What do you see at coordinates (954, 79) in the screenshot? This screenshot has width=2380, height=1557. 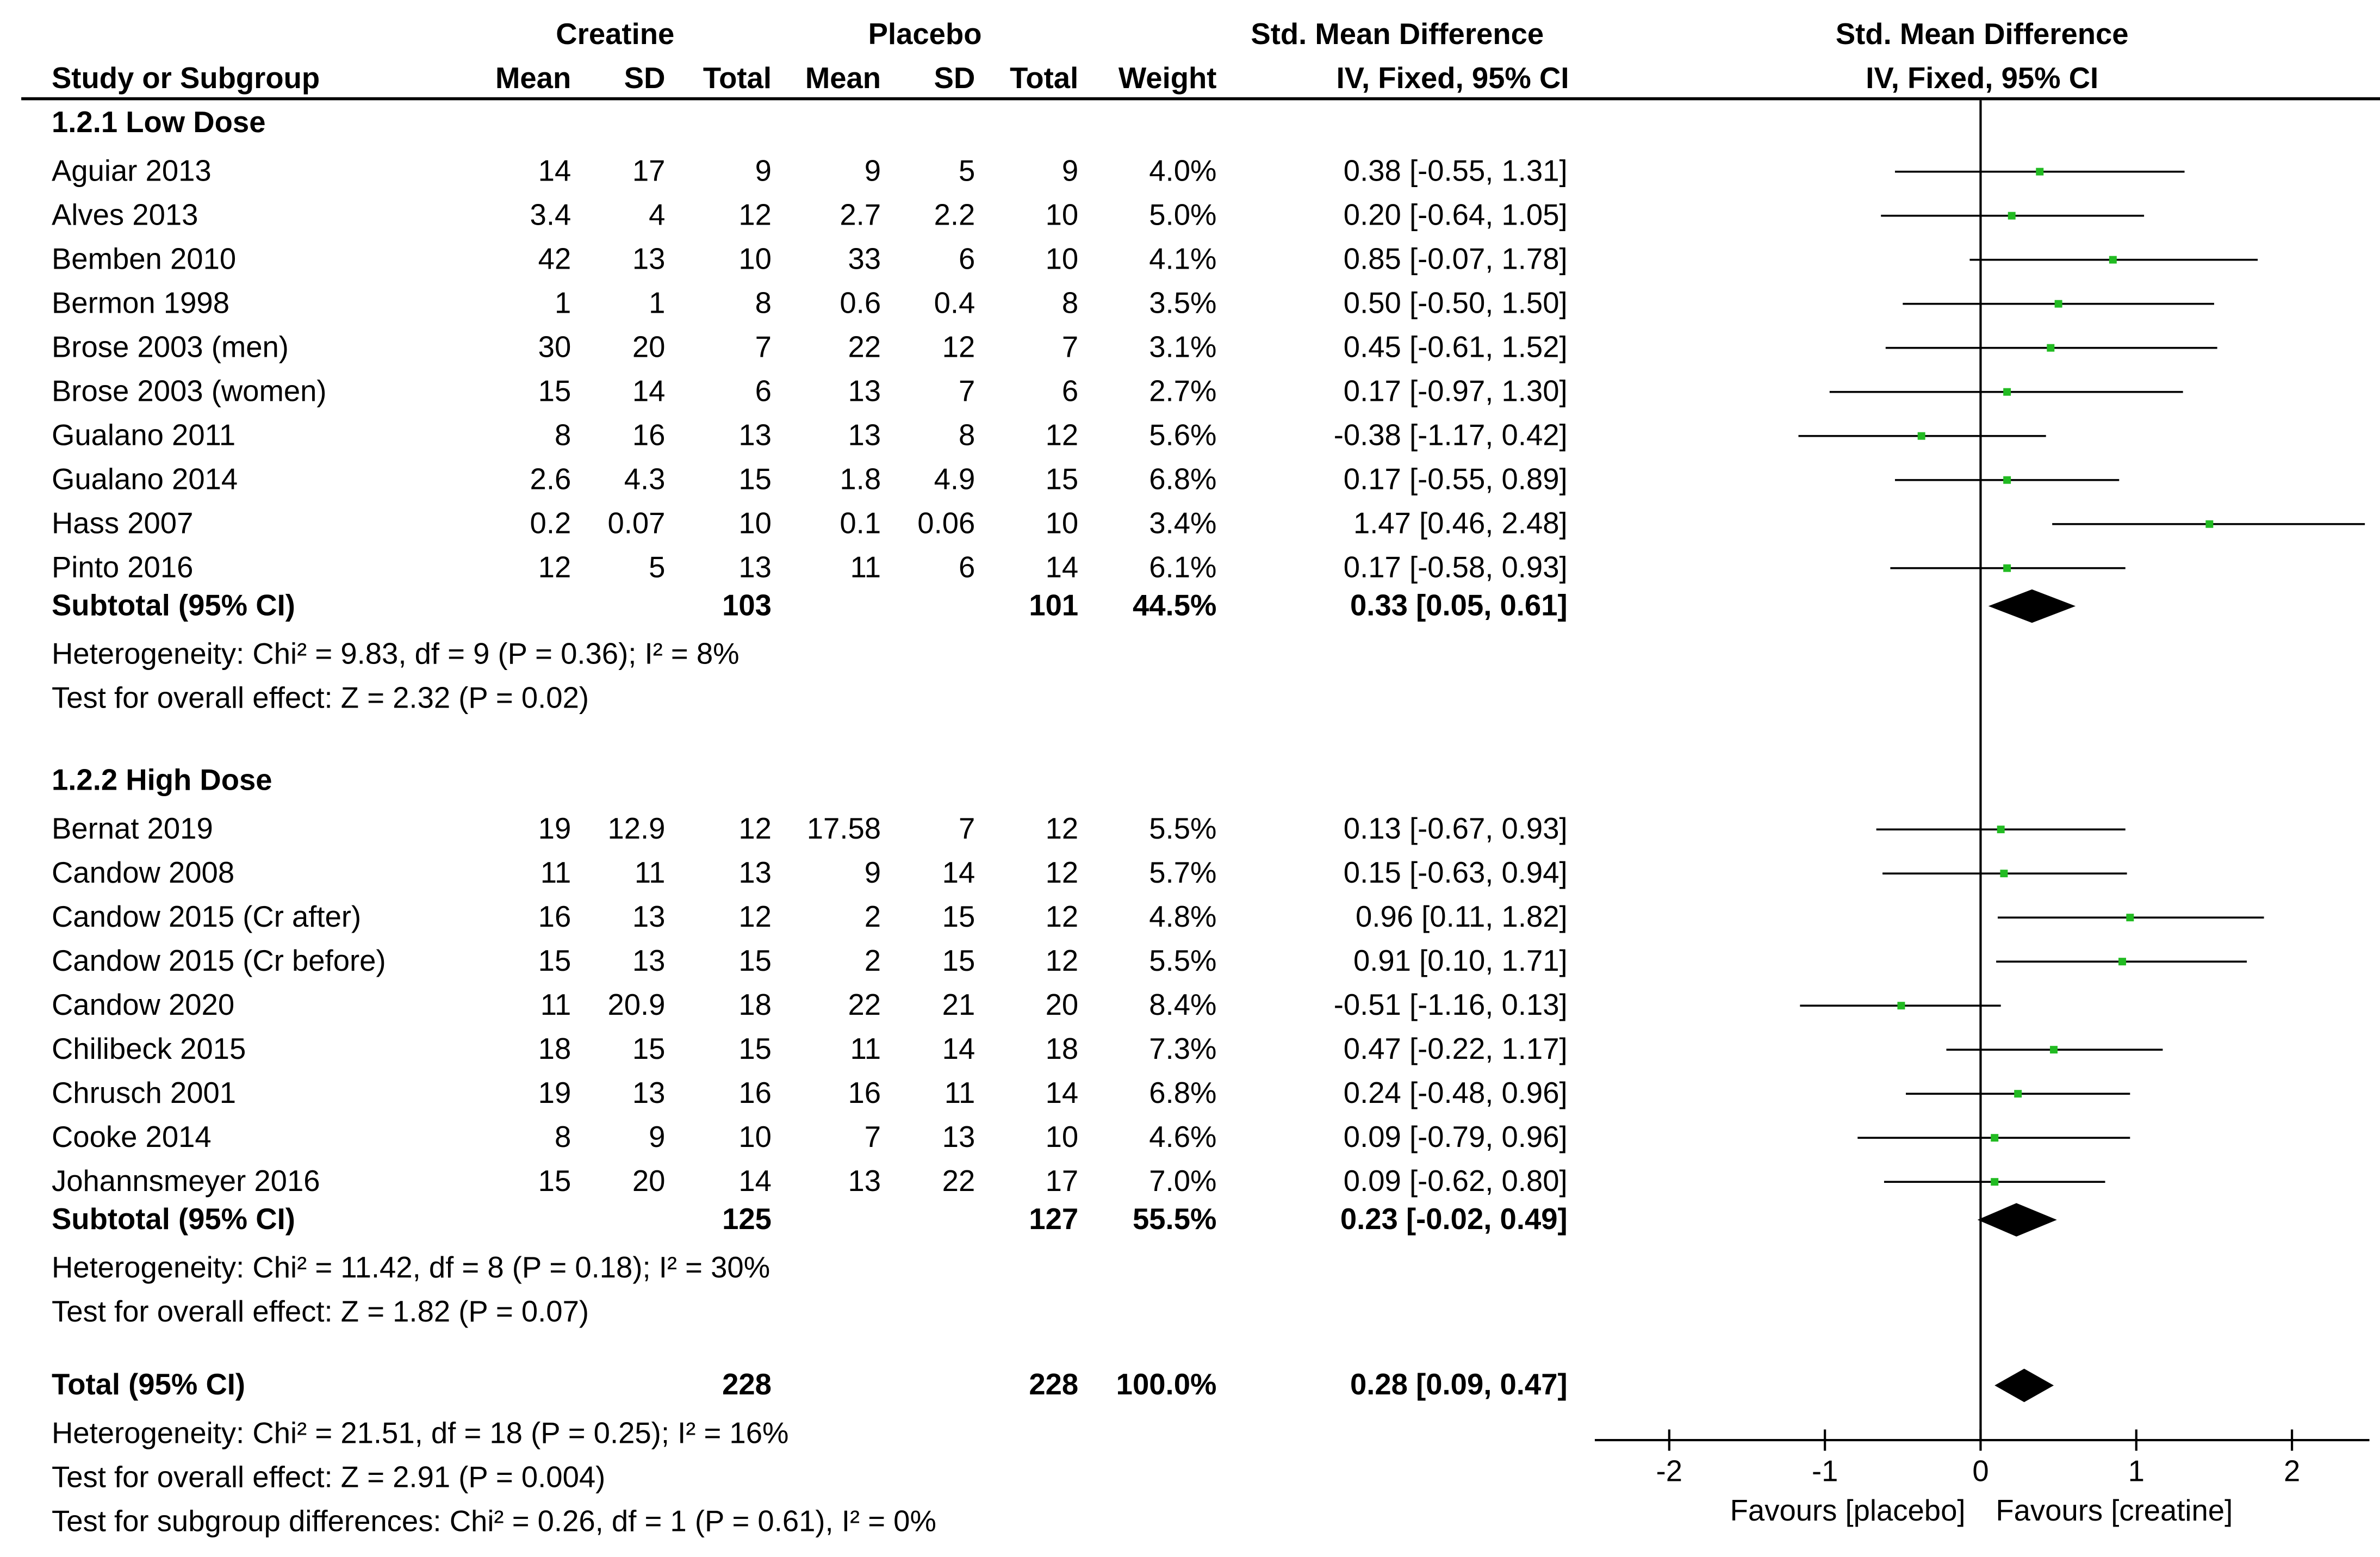 I see `col-sd-placebo: SD` at bounding box center [954, 79].